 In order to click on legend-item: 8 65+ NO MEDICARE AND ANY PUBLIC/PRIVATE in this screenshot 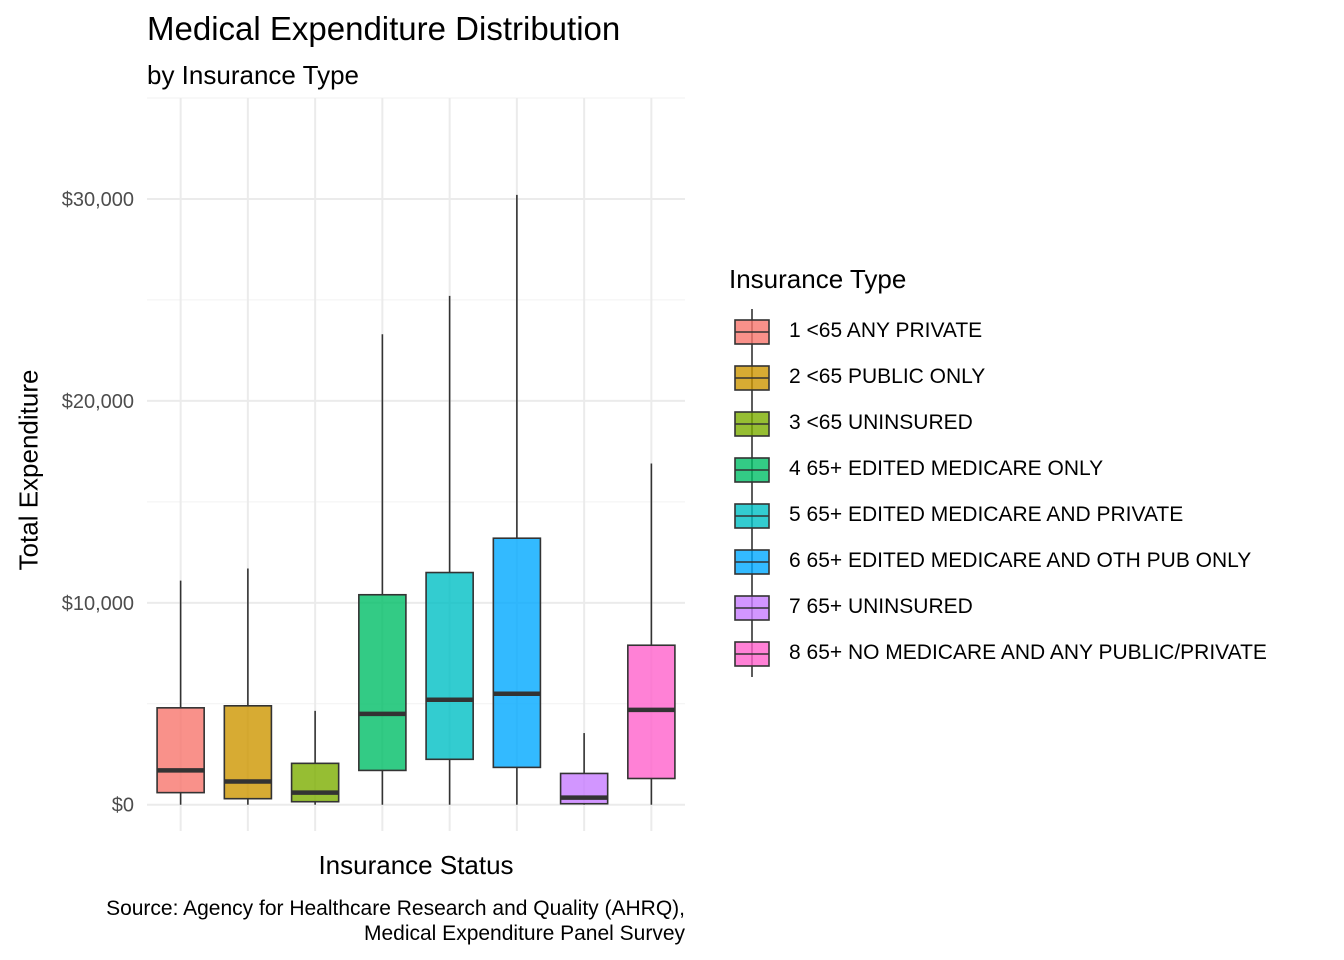, I will do `click(998, 654)`.